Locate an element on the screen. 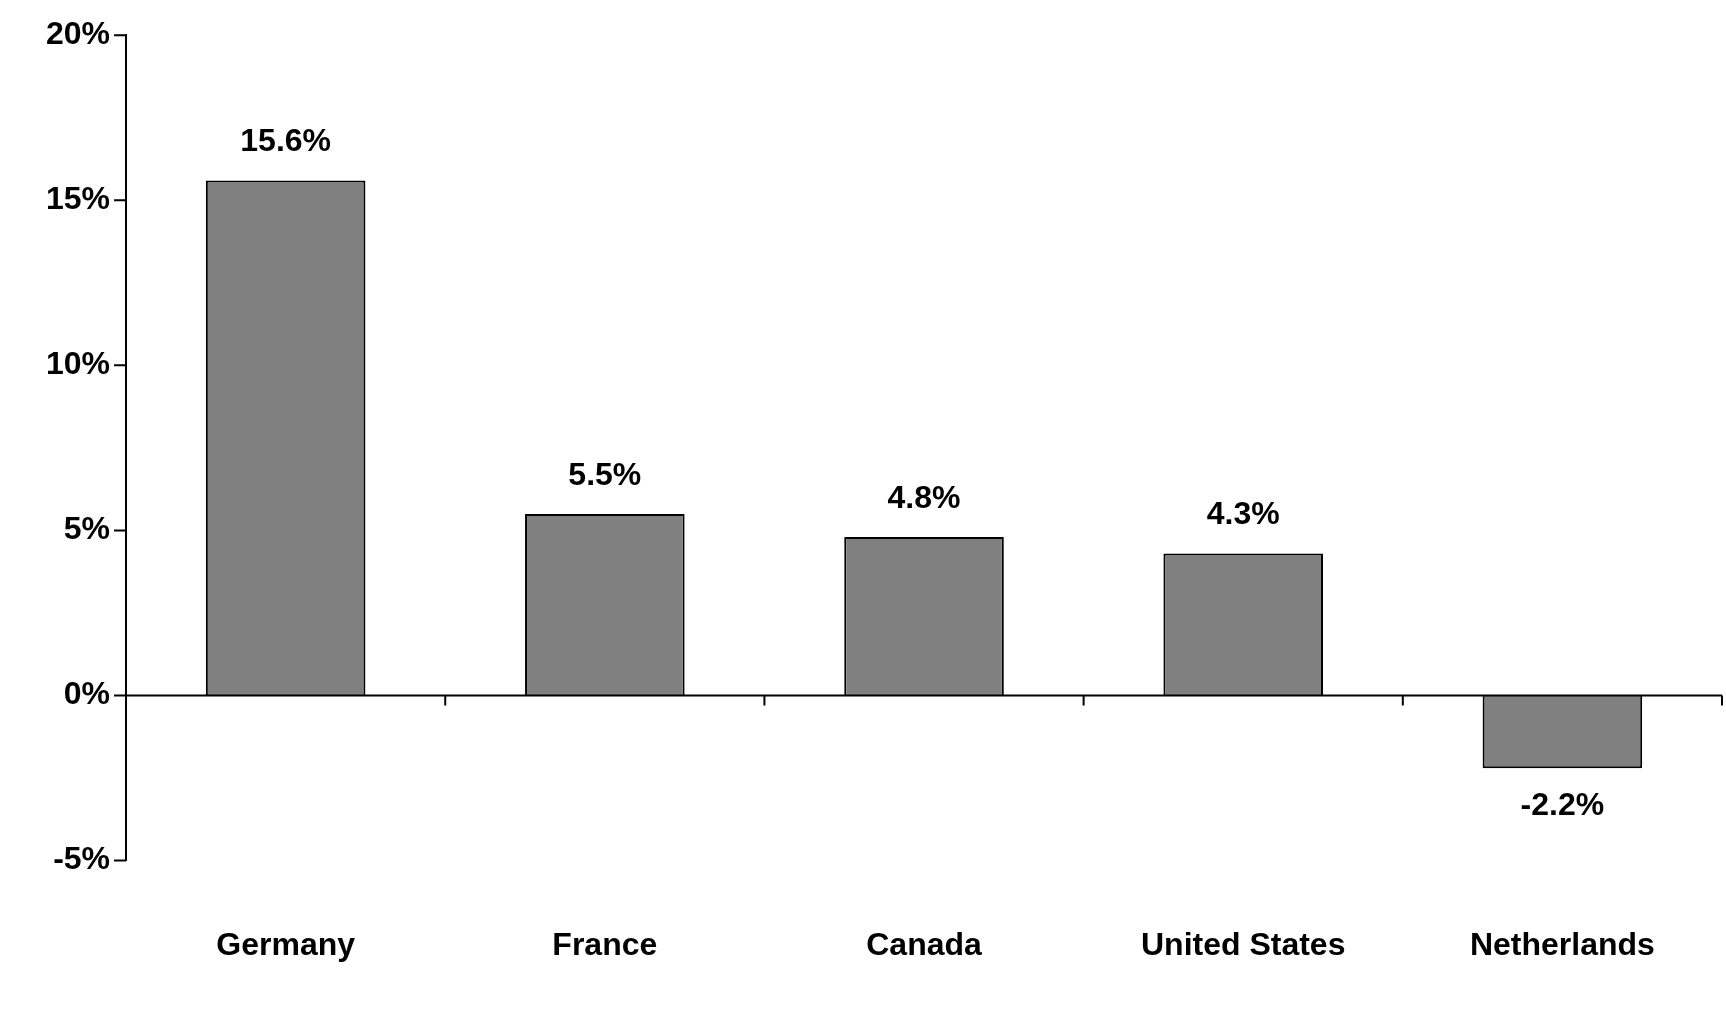 The image size is (1726, 1023). x-tick-label: Canada is located at coordinates (924, 943).